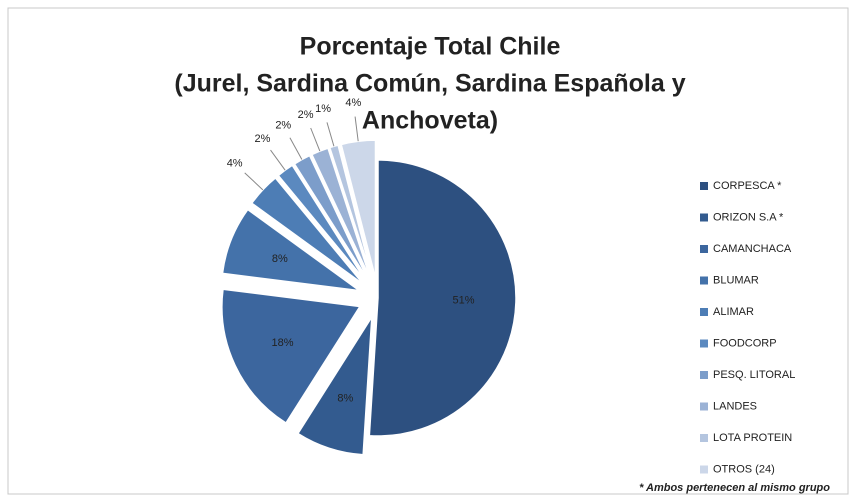  I want to click on slice-label: 51%, so click(464, 301).